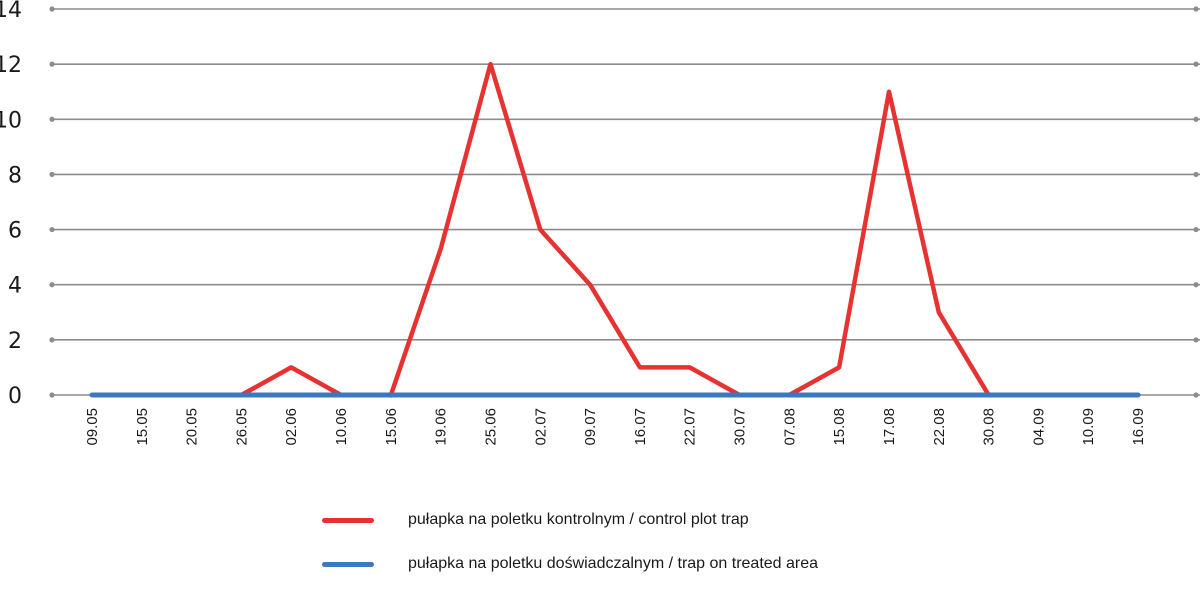 This screenshot has height=596, width=1200. What do you see at coordinates (241, 427) in the screenshot?
I see `x-tick-label: 26.05` at bounding box center [241, 427].